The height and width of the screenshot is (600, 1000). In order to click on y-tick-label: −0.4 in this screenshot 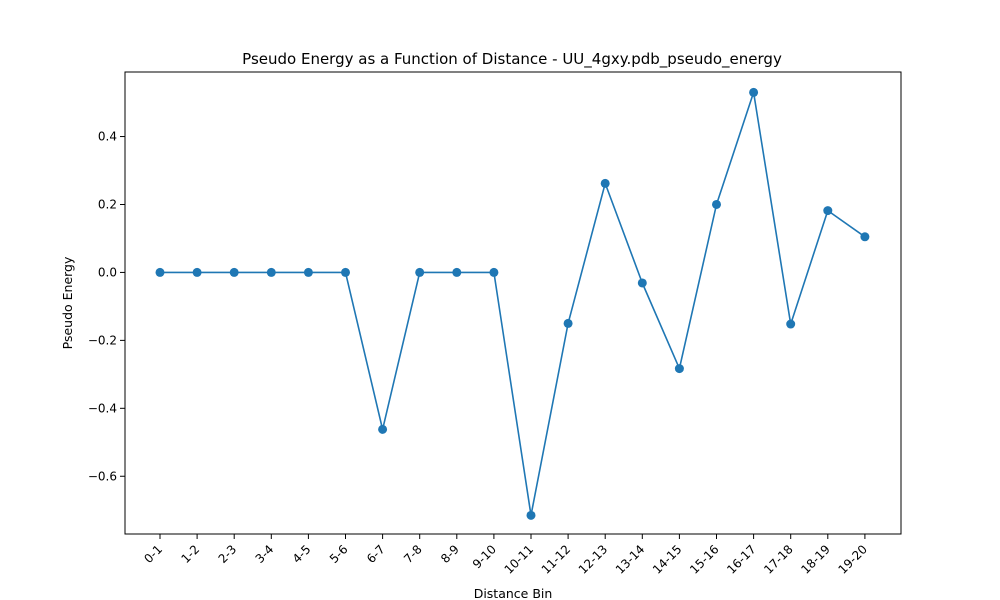, I will do `click(102, 408)`.